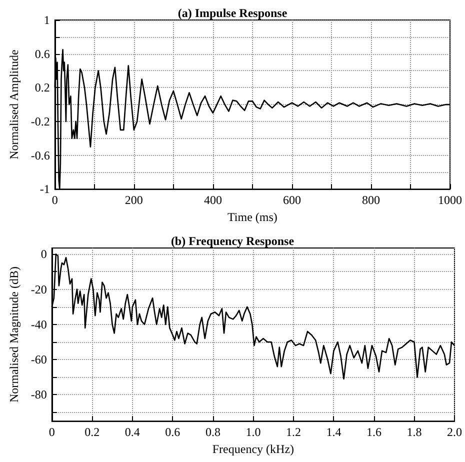 The width and height of the screenshot is (465, 462). I want to click on chart-title: (b) Frequency Response, so click(232, 241).